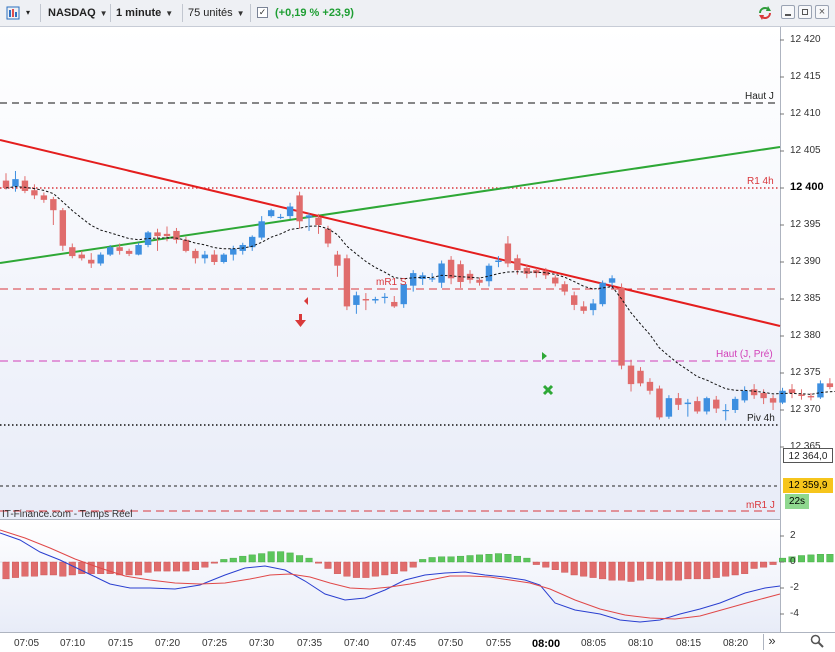 Image resolution: width=835 pixels, height=652 pixels. I want to click on price-tick: 12 365, so click(805, 444).